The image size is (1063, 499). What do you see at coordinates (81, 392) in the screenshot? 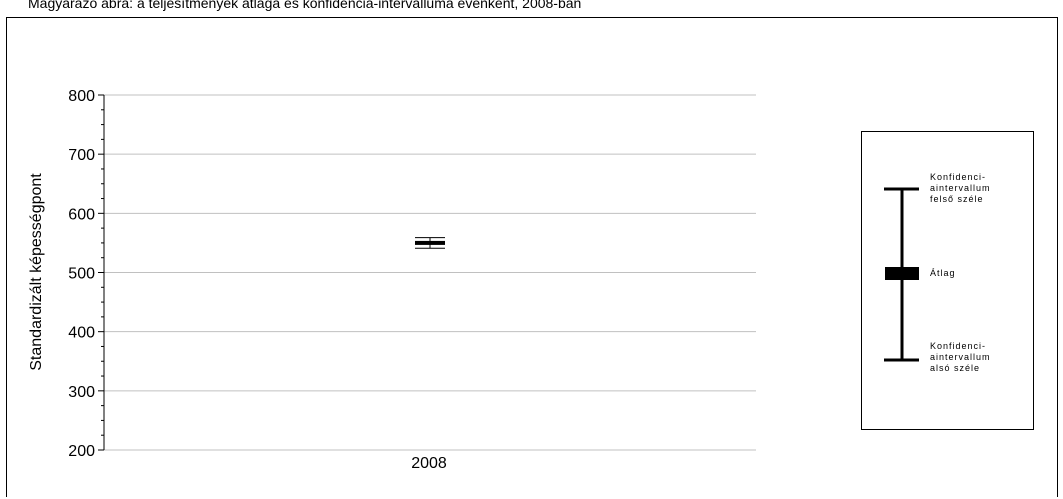
I see `y-tick-label: 300` at bounding box center [81, 392].